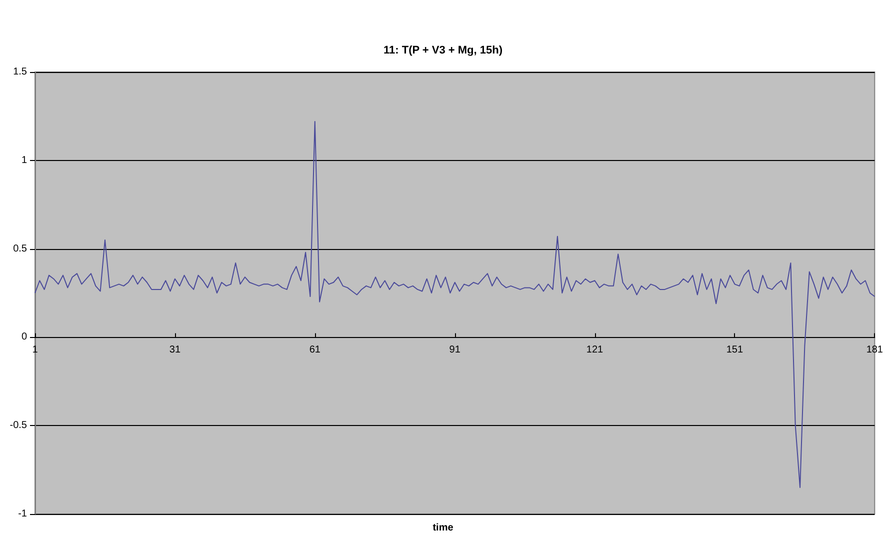 The height and width of the screenshot is (542, 886). Describe the element at coordinates (23, 514) in the screenshot. I see `y-tick-label: -1` at that location.